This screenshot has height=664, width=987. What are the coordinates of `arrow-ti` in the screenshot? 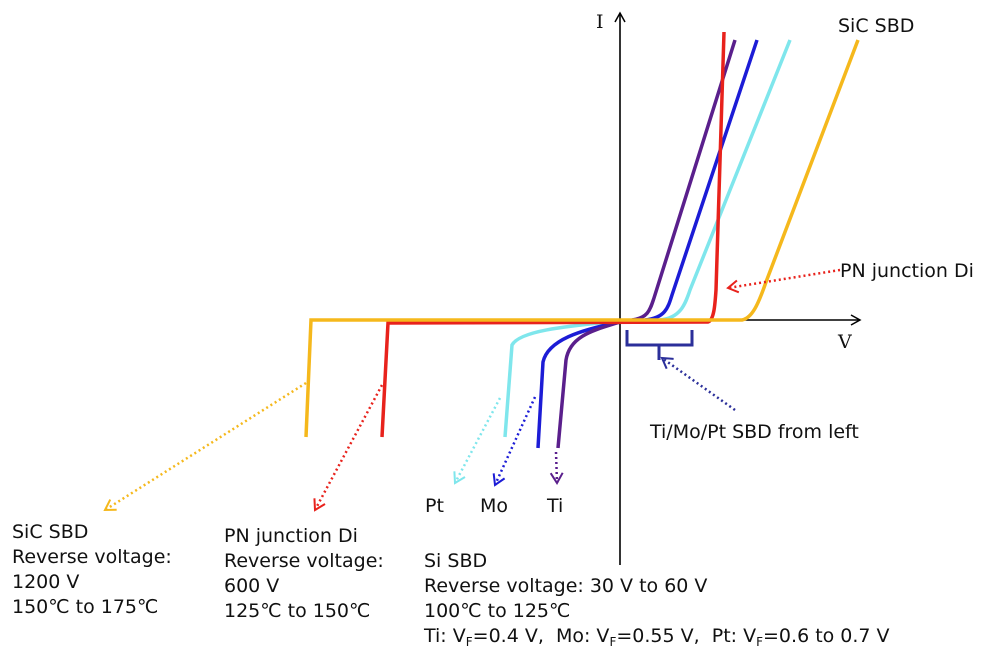 It's located at (556, 468).